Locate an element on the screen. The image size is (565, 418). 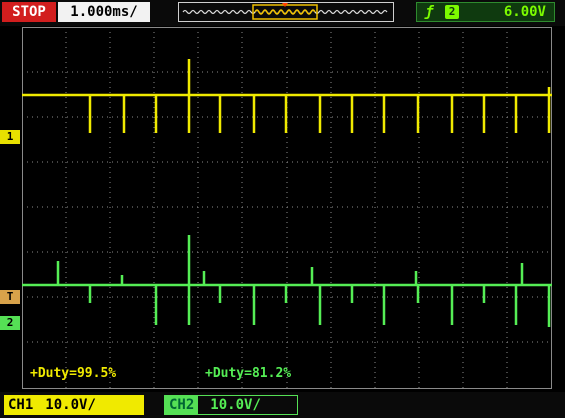
ch1-scale: 10.0V/ is located at coordinates (70, 405).